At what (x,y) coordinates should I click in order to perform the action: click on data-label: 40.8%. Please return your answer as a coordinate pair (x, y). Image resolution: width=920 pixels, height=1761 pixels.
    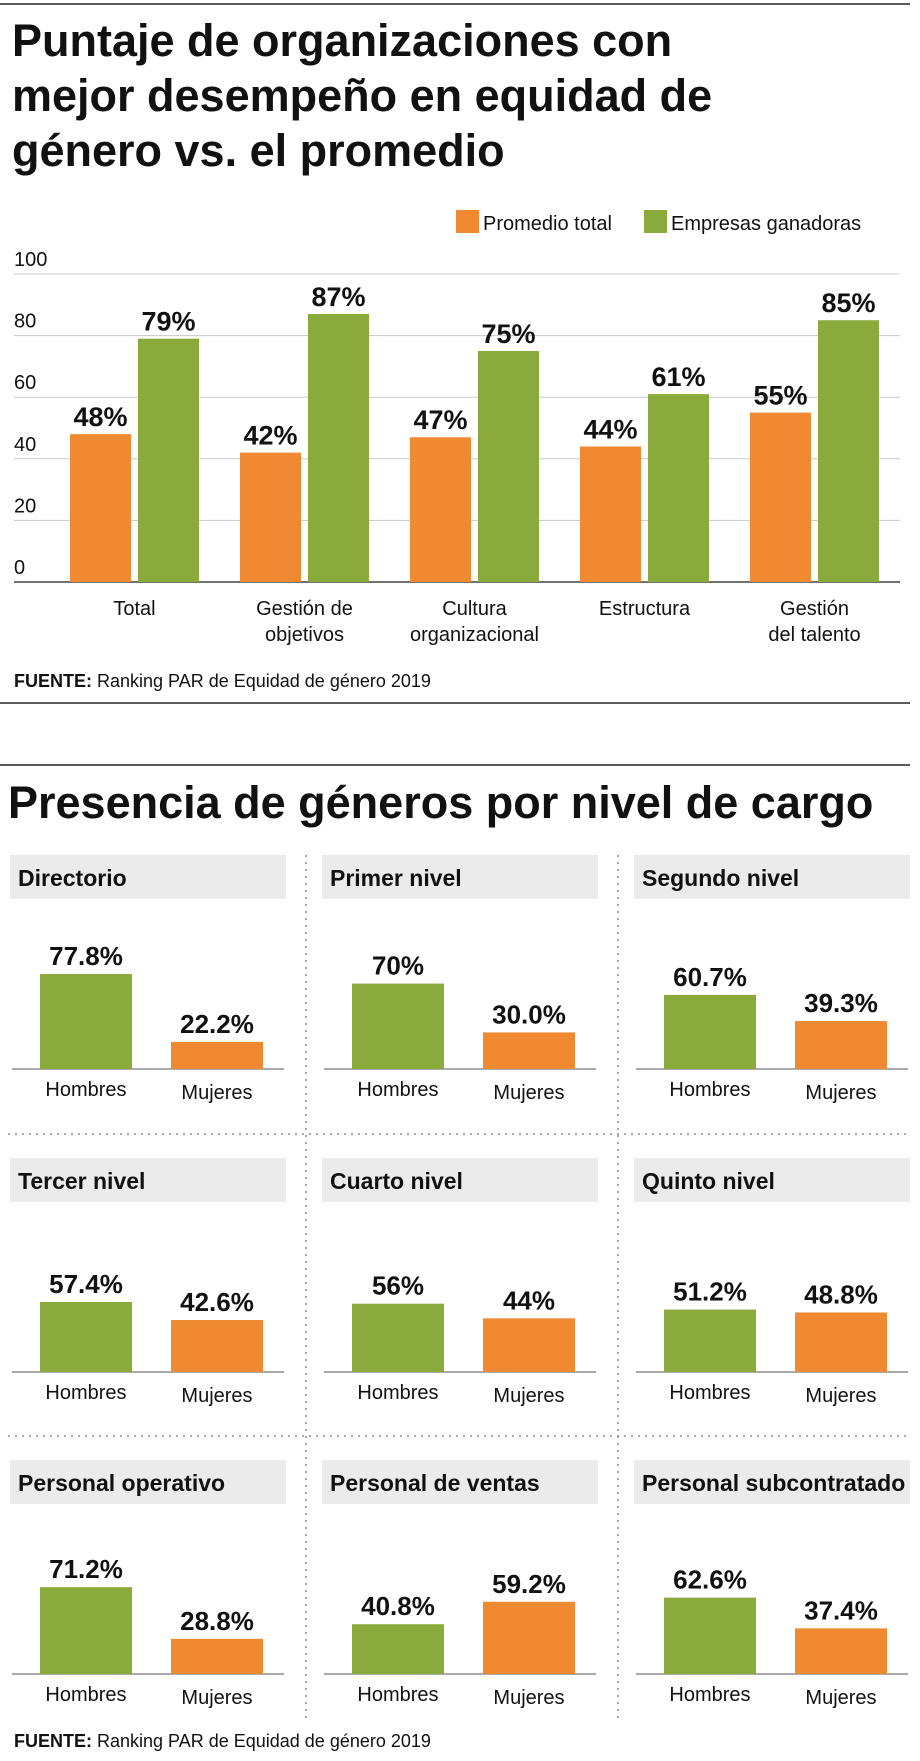
    Looking at the image, I should click on (398, 1606).